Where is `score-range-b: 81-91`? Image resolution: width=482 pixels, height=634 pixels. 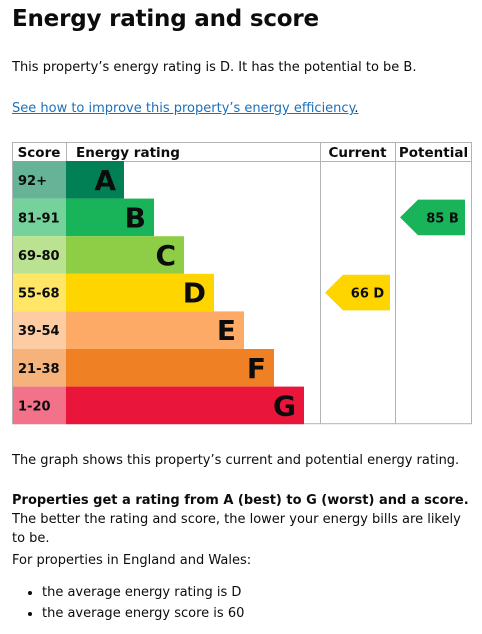
score-range-b: 81-91 is located at coordinates (39, 218).